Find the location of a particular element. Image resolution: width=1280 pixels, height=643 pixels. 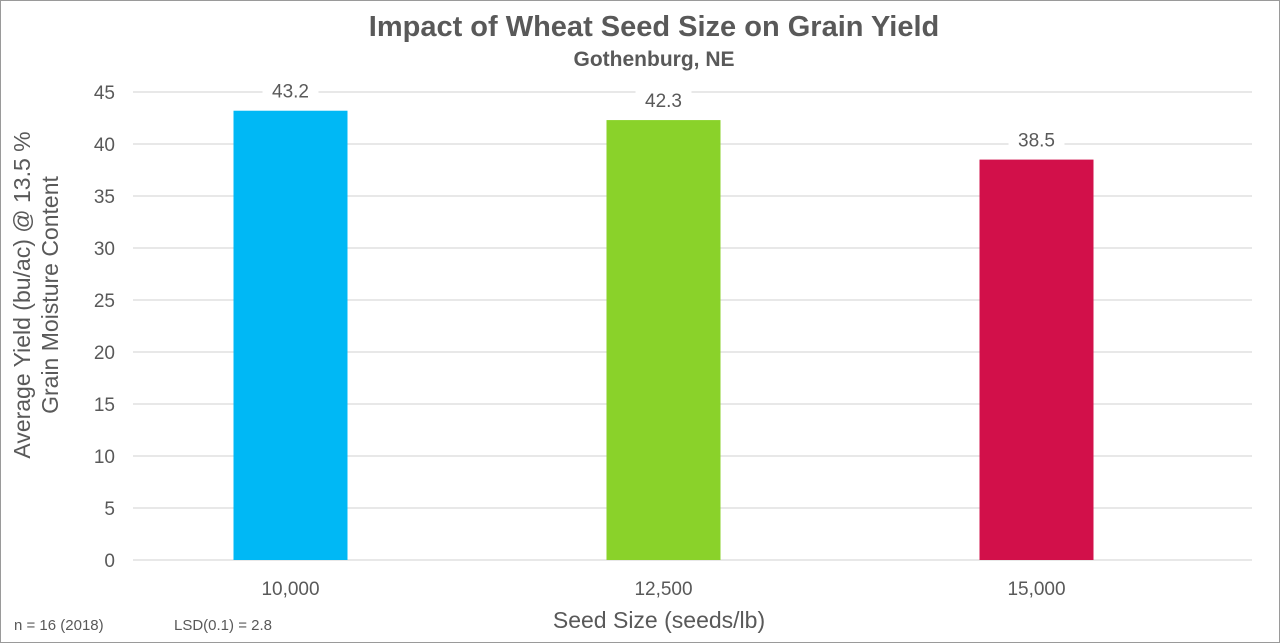

x-tick-label: 10,000 is located at coordinates (290, 589).